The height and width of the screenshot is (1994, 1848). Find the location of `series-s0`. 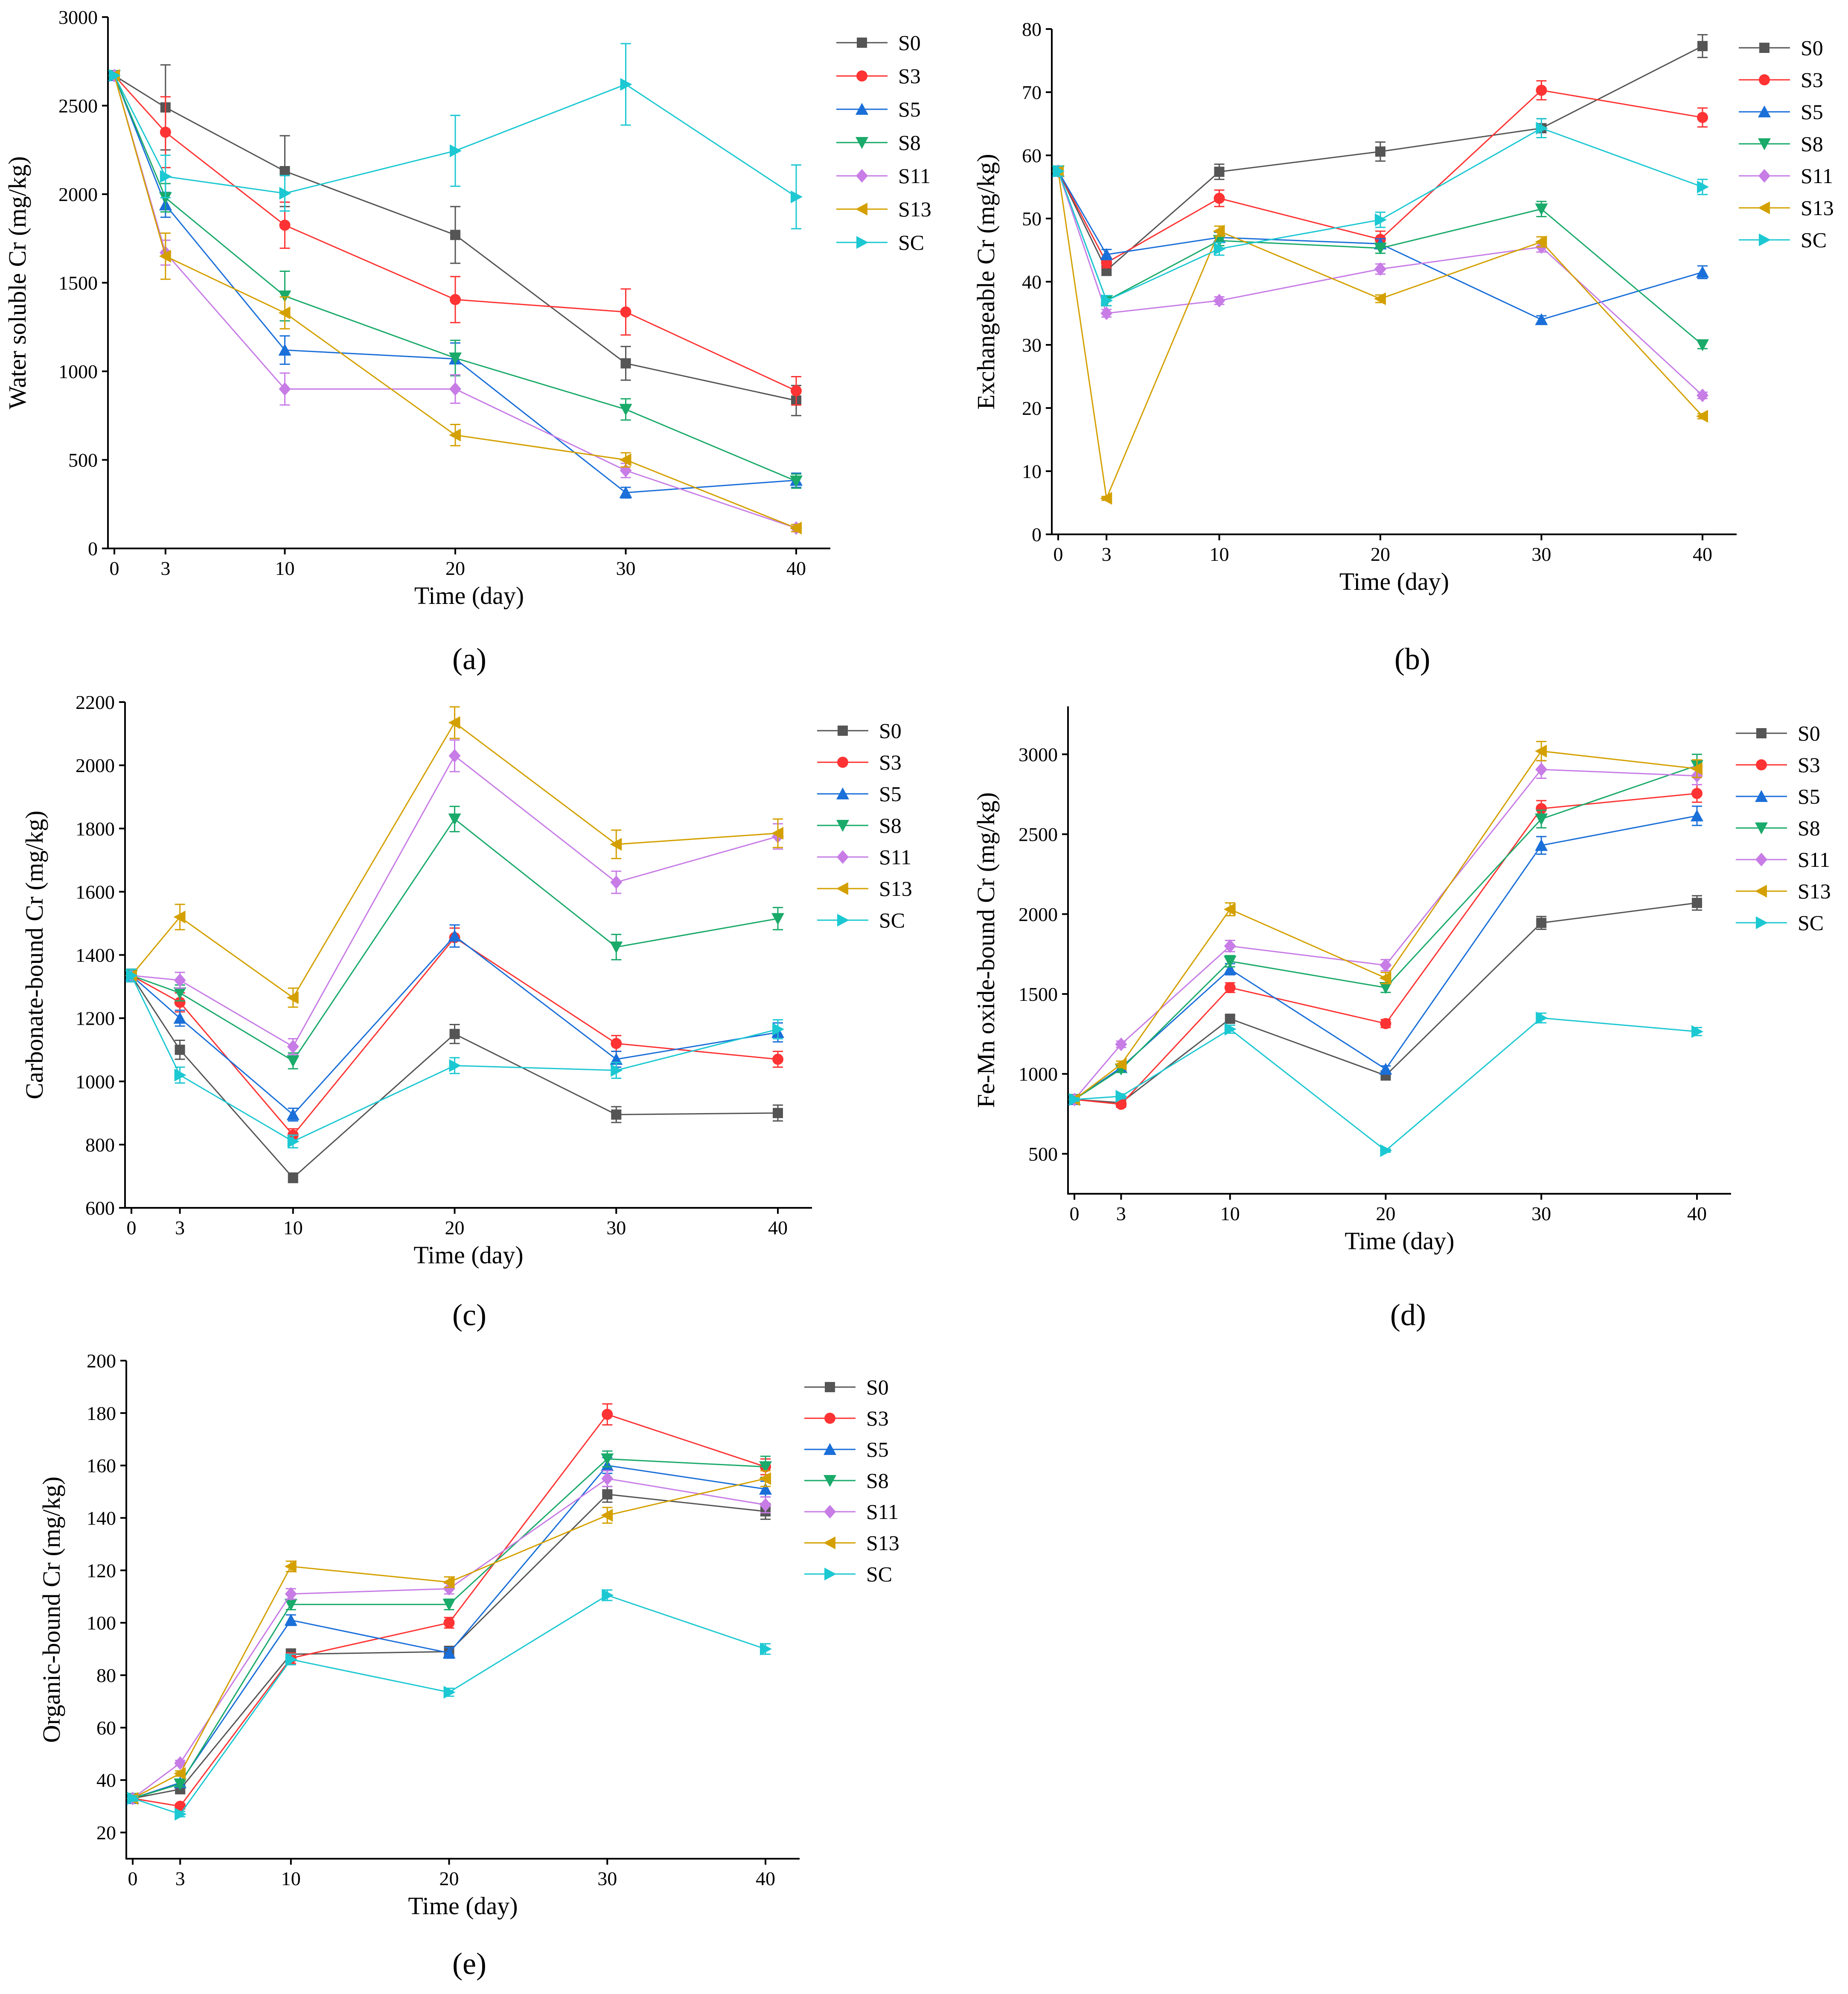

series-s0 is located at coordinates (1385, 1002).